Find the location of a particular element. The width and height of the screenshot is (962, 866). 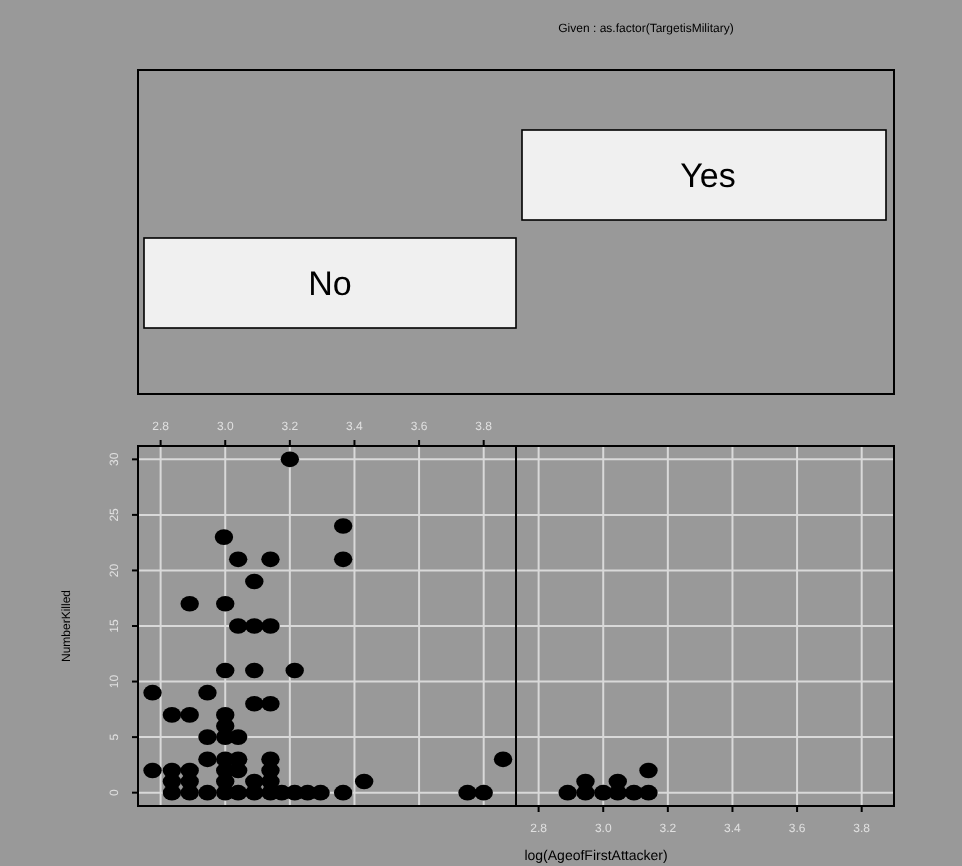

text: No is located at coordinates (330, 284).